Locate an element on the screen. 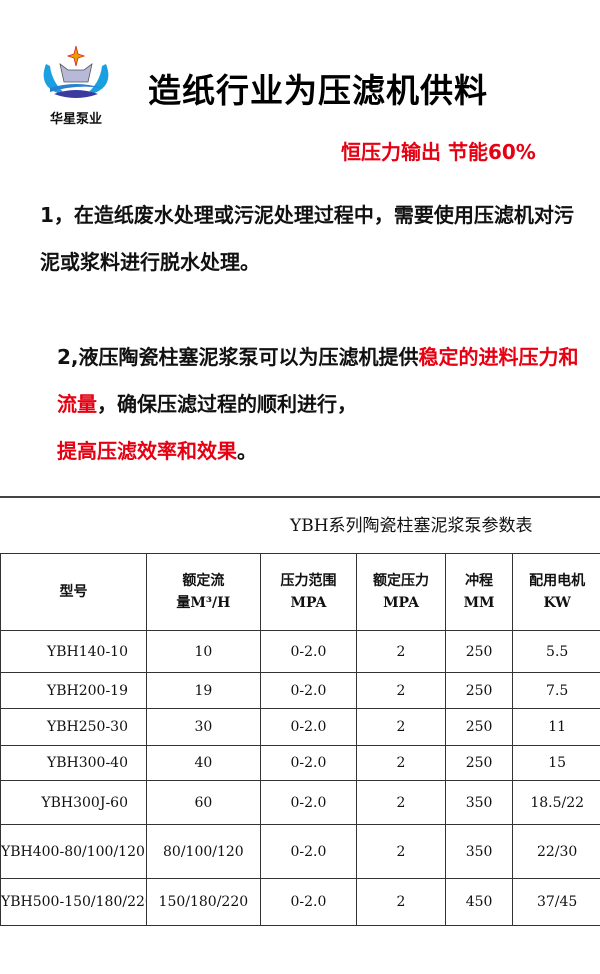 The height and width of the screenshot is (974, 600). table-cell: YBH300J-60 is located at coordinates (73, 802).